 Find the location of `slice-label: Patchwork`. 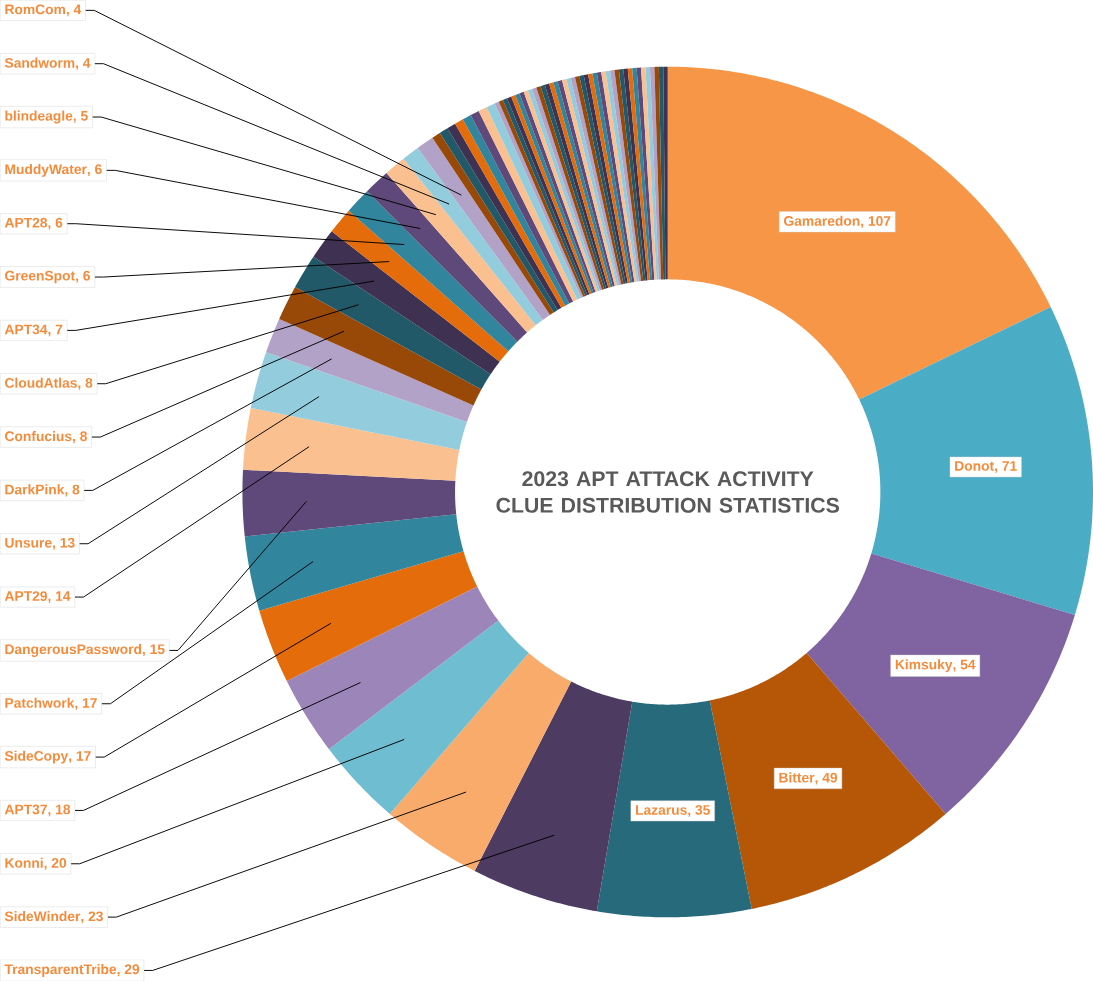

slice-label: Patchwork is located at coordinates (40, 702).